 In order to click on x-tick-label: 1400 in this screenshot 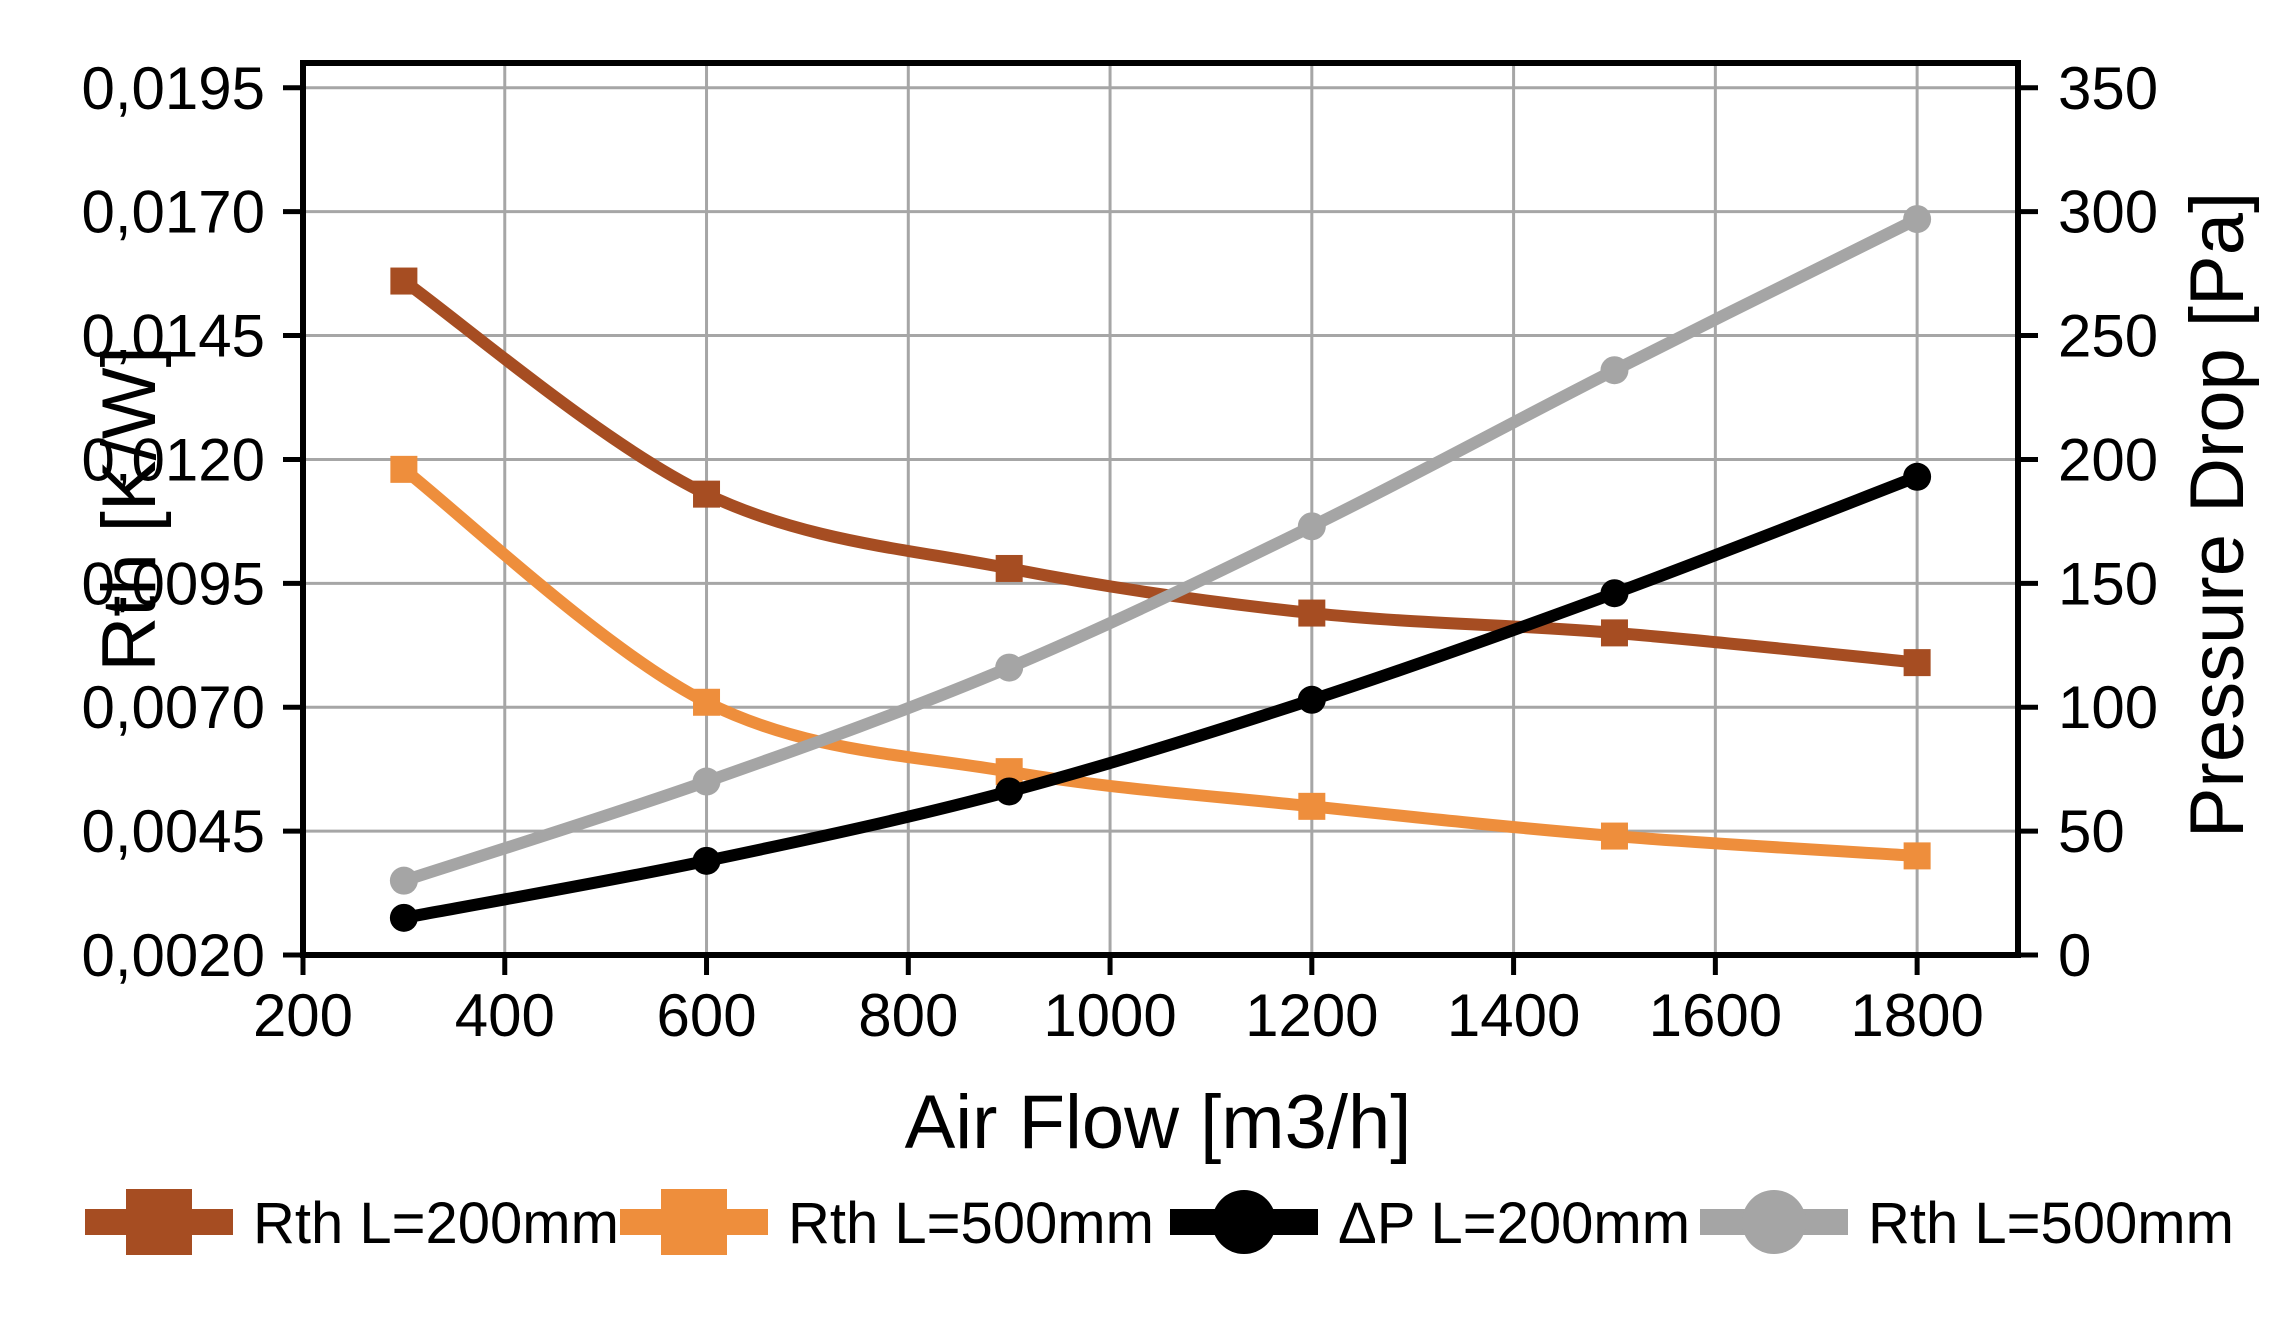, I will do `click(1513, 1015)`.